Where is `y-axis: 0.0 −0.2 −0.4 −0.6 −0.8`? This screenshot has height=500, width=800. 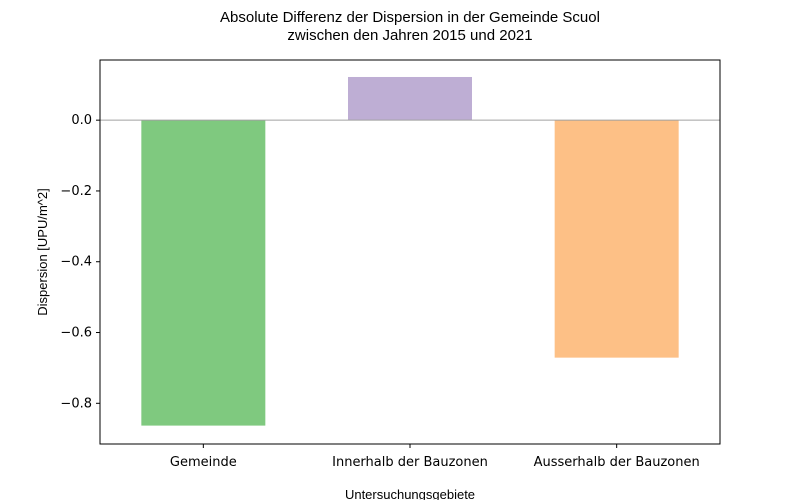
y-axis: 0.0 −0.2 −0.4 −0.6 −0.8 is located at coordinates (80, 262).